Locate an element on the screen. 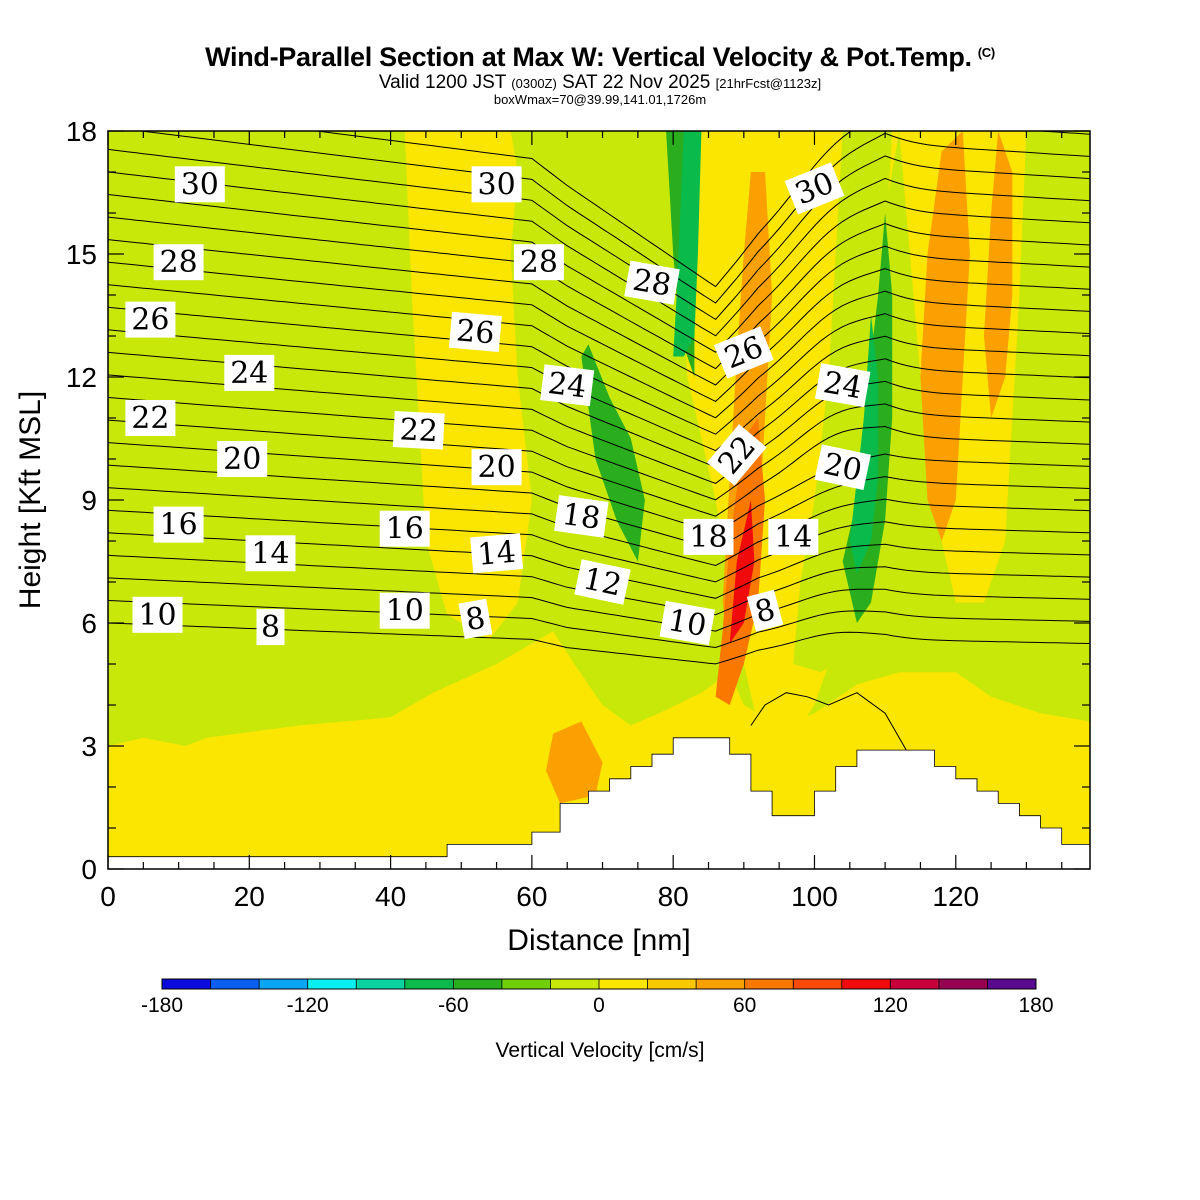 Image resolution: width=1200 pixels, height=1200 pixels. theta-label-group: 18 is located at coordinates (708, 536).